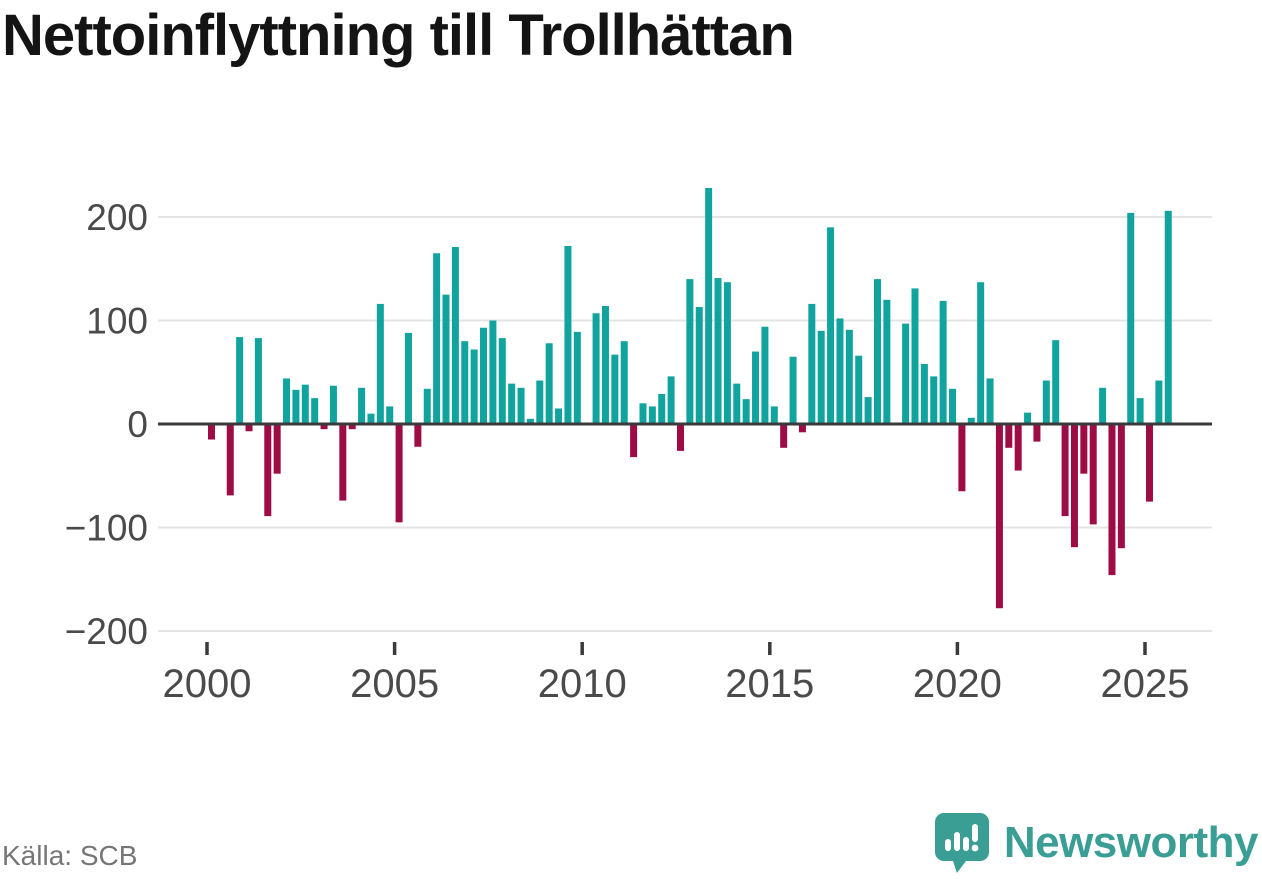 The height and width of the screenshot is (879, 1262). What do you see at coordinates (455, 335) in the screenshot?
I see `bar-2006-Q3` at bounding box center [455, 335].